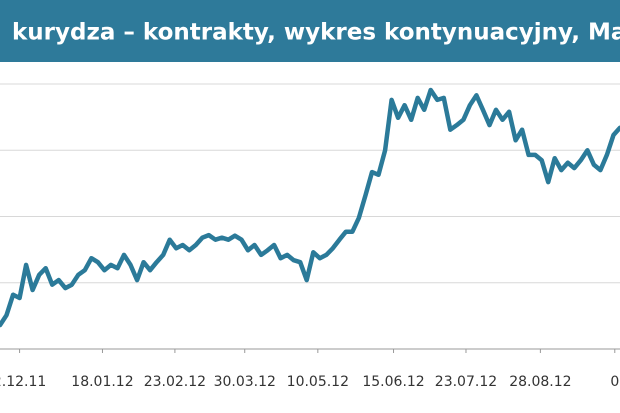 This screenshot has width=620, height=413. Describe the element at coordinates (175, 382) in the screenshot. I see `x-tick-label: 23.02.12` at that location.